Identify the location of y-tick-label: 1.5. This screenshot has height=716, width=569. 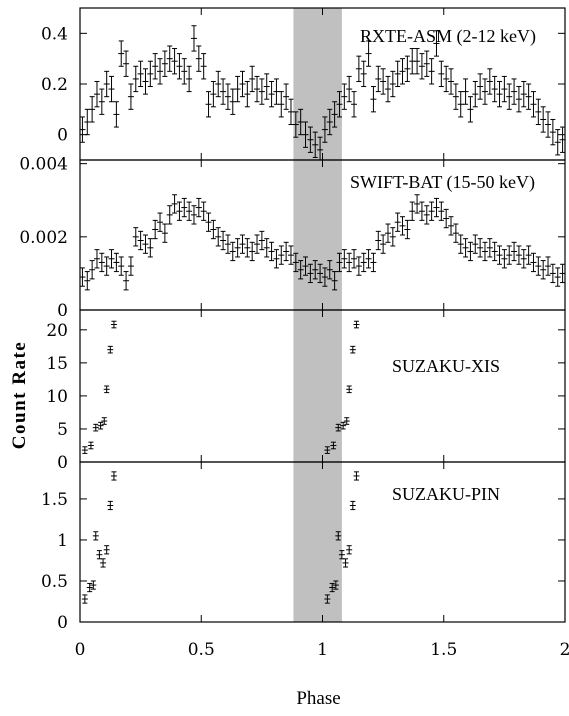
(54, 500).